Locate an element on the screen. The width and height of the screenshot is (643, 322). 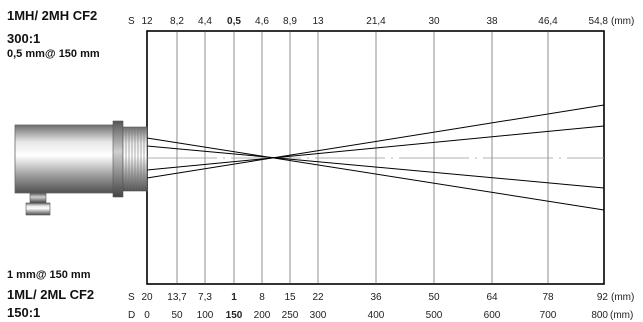
top-s-tick-label: 30 is located at coordinates (434, 21).